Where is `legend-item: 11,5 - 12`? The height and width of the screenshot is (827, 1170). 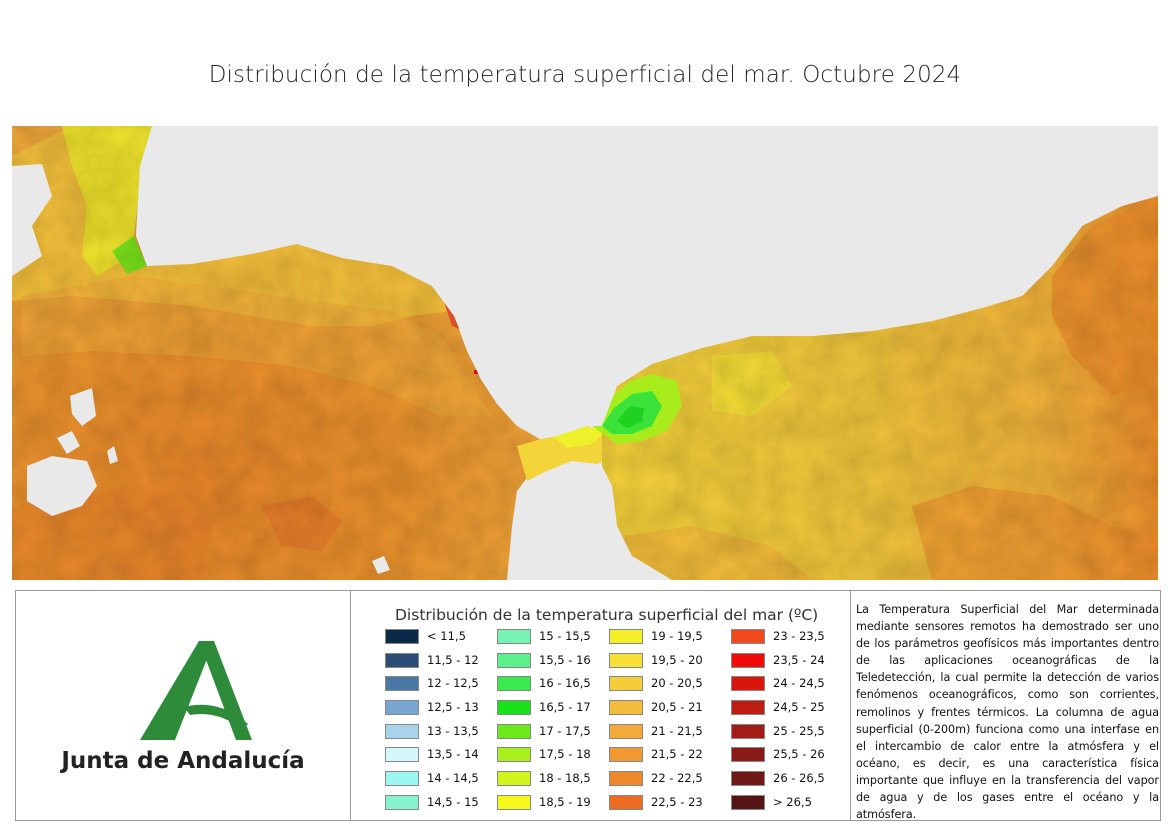 legend-item: 11,5 - 12 is located at coordinates (441, 663).